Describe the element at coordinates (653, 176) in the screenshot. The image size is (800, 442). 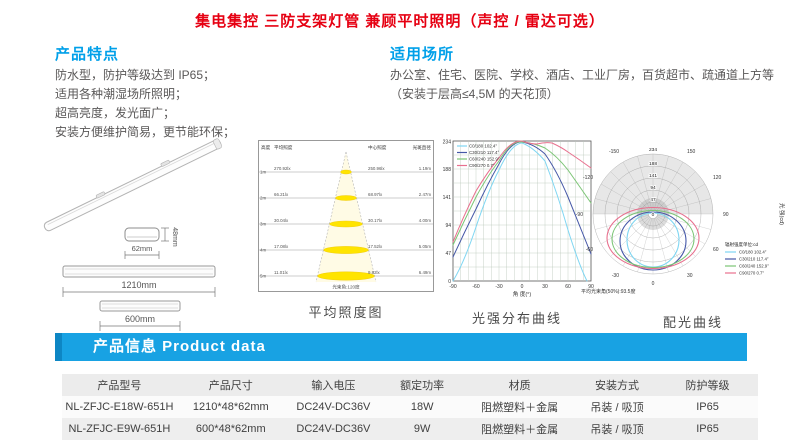
I see `svg-text: 141` at that location.